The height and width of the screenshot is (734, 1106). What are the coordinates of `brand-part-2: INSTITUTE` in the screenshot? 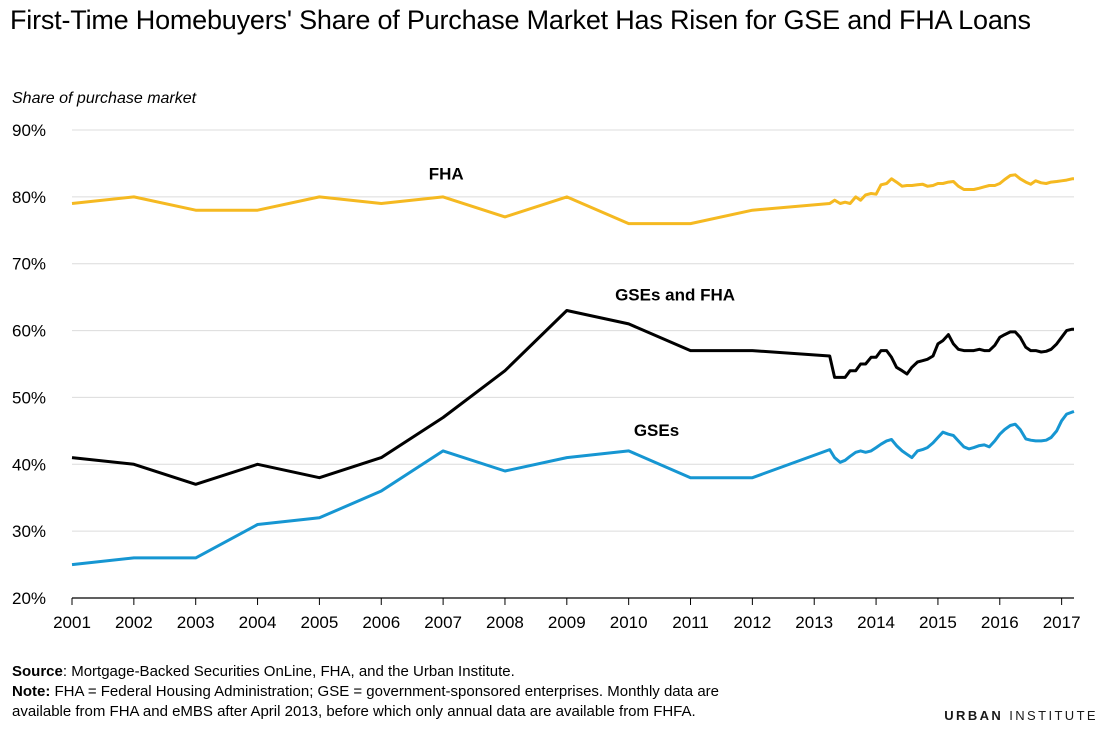 It's located at (1050, 715).